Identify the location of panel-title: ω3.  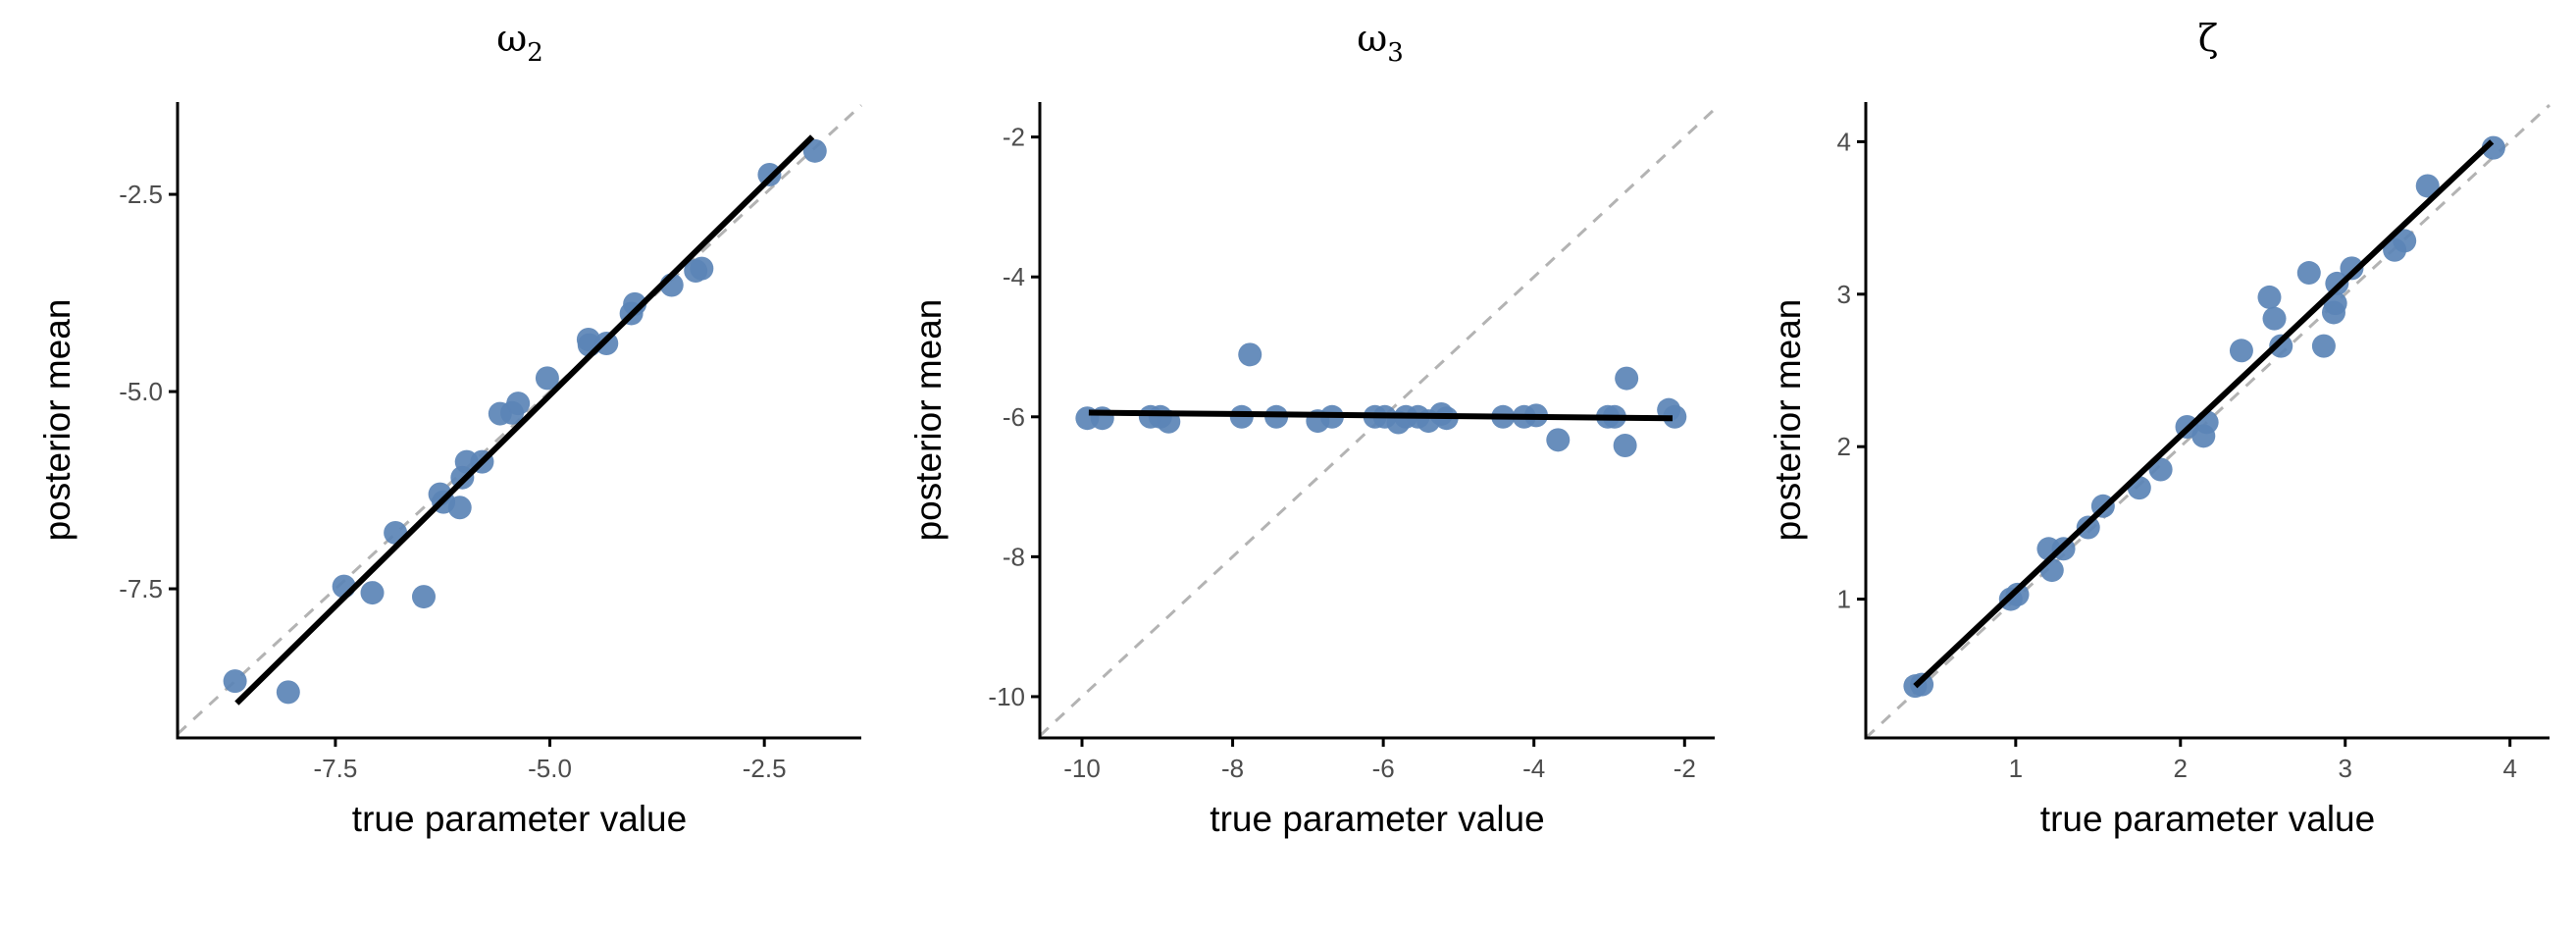
(1380, 42).